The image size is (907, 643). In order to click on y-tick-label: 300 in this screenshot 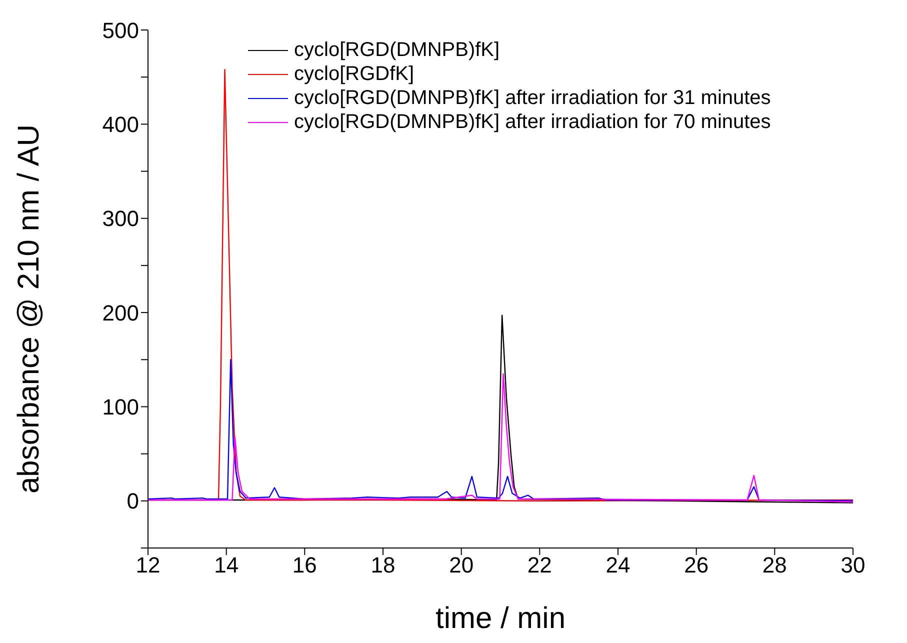, I will do `click(120, 219)`.